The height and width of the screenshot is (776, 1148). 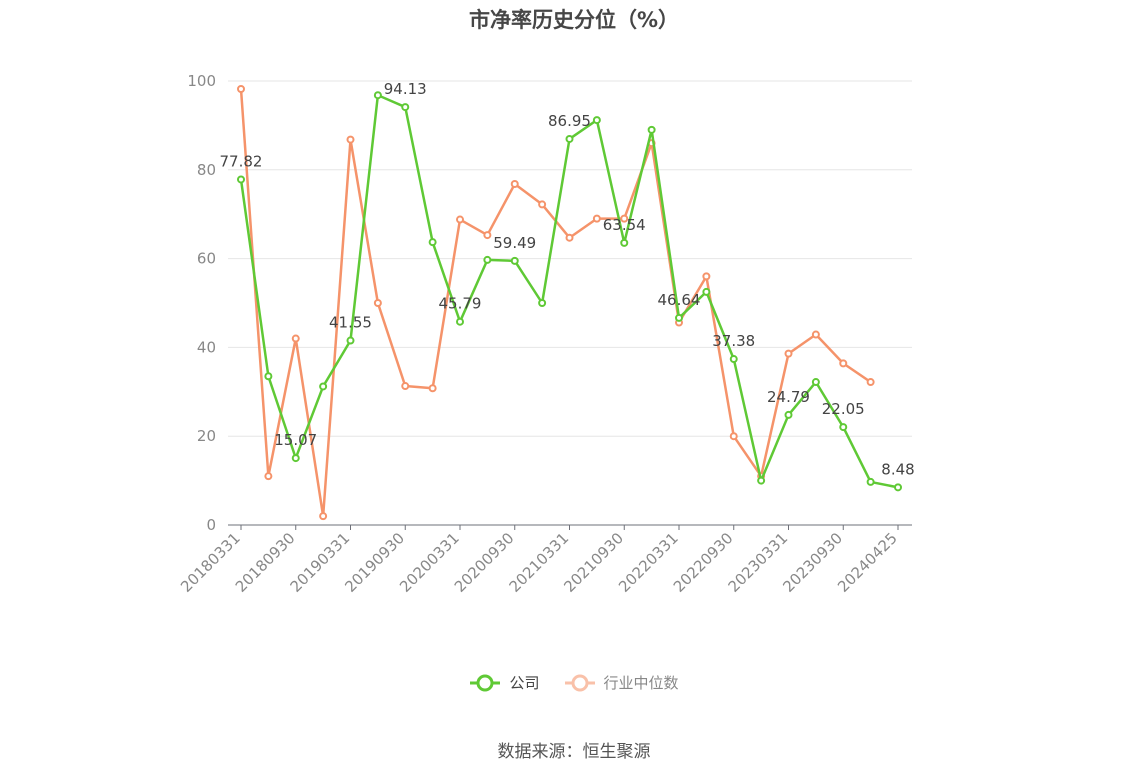 I want to click on x-tick-label: 20240425, so click(x=867, y=562).